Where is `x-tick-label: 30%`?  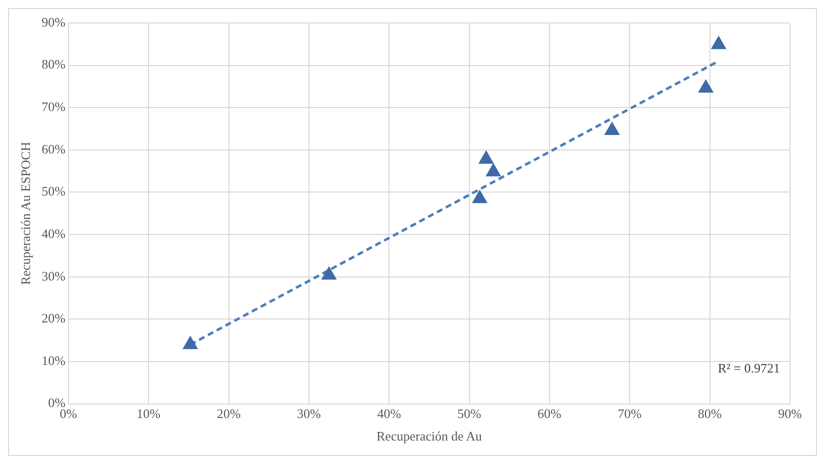
x-tick-label: 30% is located at coordinates (309, 414).